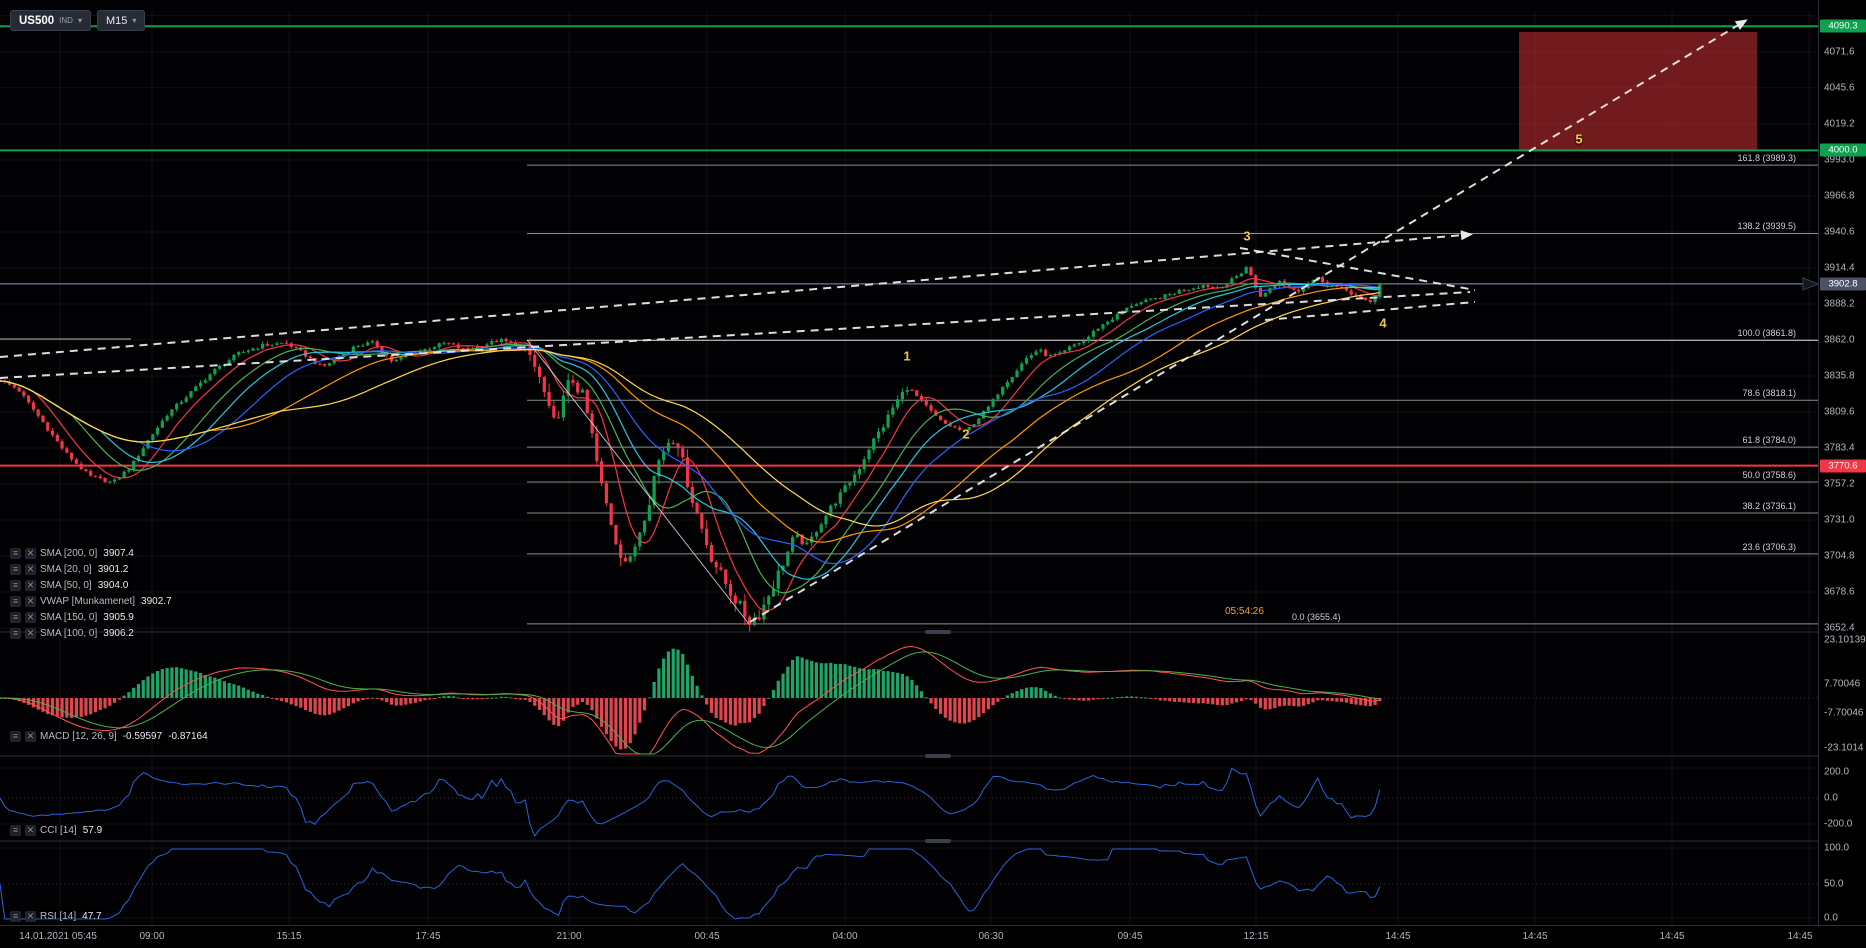 The height and width of the screenshot is (948, 1866). I want to click on indicator-legend-value: 3901.2, so click(113, 569).